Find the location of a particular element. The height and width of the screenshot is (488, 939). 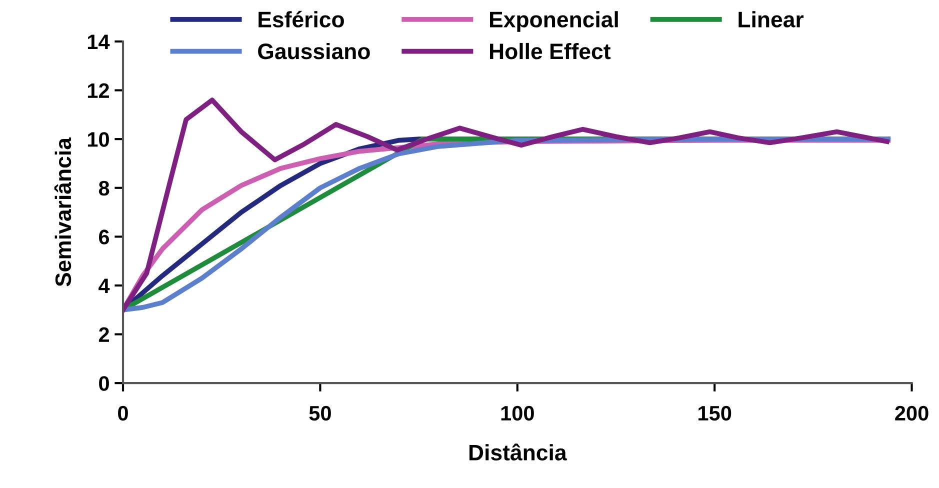

y-tick-label: 12 is located at coordinates (98, 90).